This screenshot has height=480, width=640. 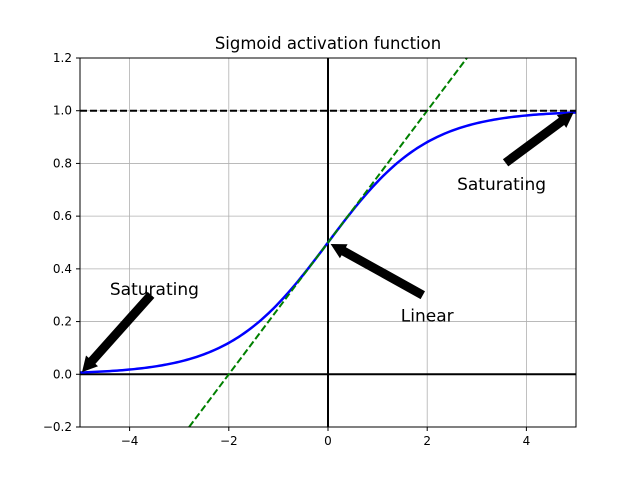 I want to click on x-tick-label: −4, so click(x=130, y=441).